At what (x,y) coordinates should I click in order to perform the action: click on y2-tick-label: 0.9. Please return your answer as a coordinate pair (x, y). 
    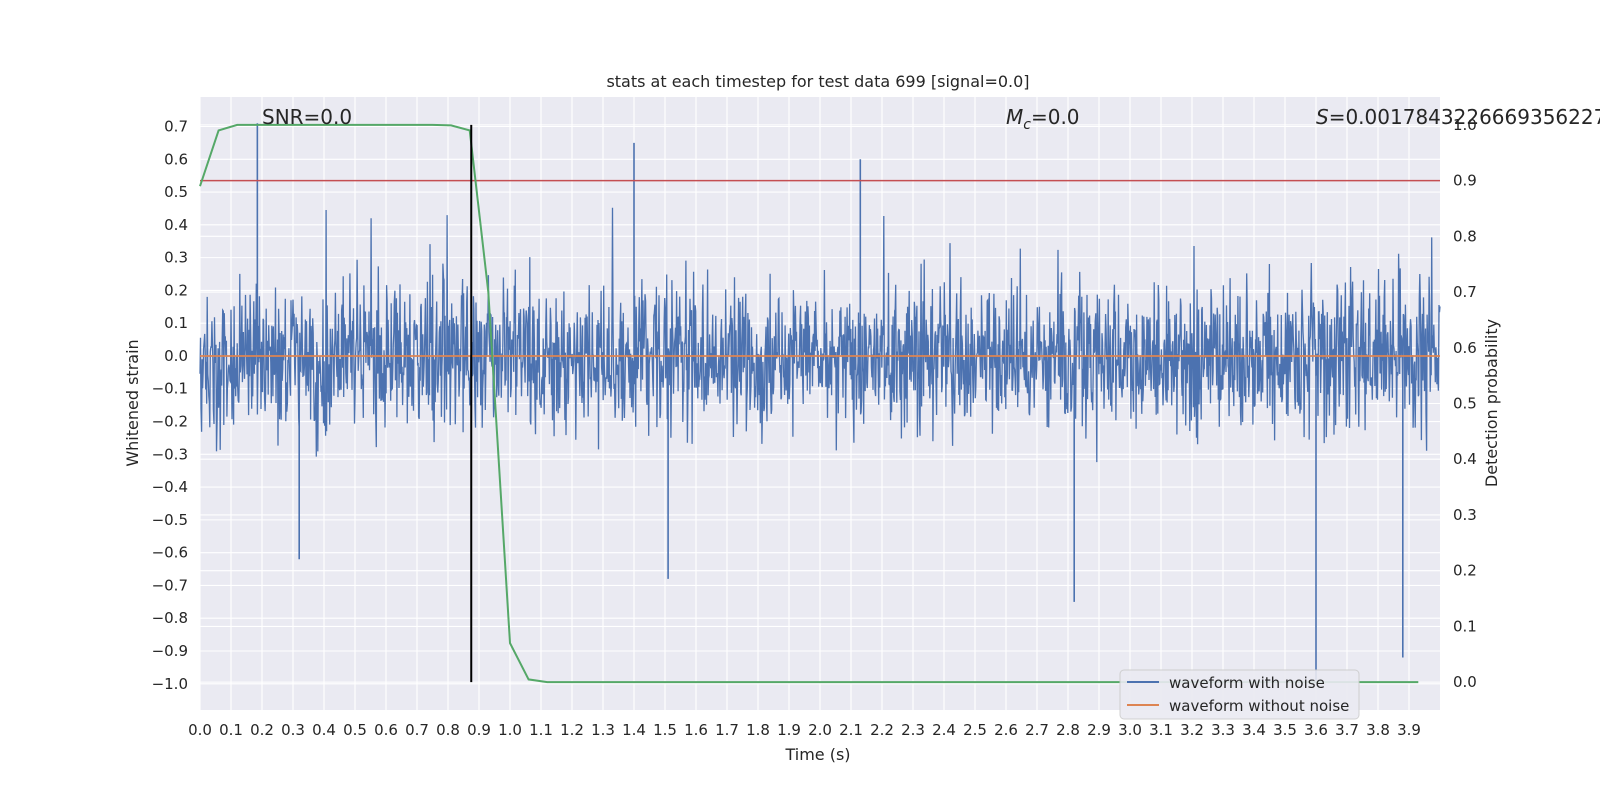
    Looking at the image, I should click on (1465, 181).